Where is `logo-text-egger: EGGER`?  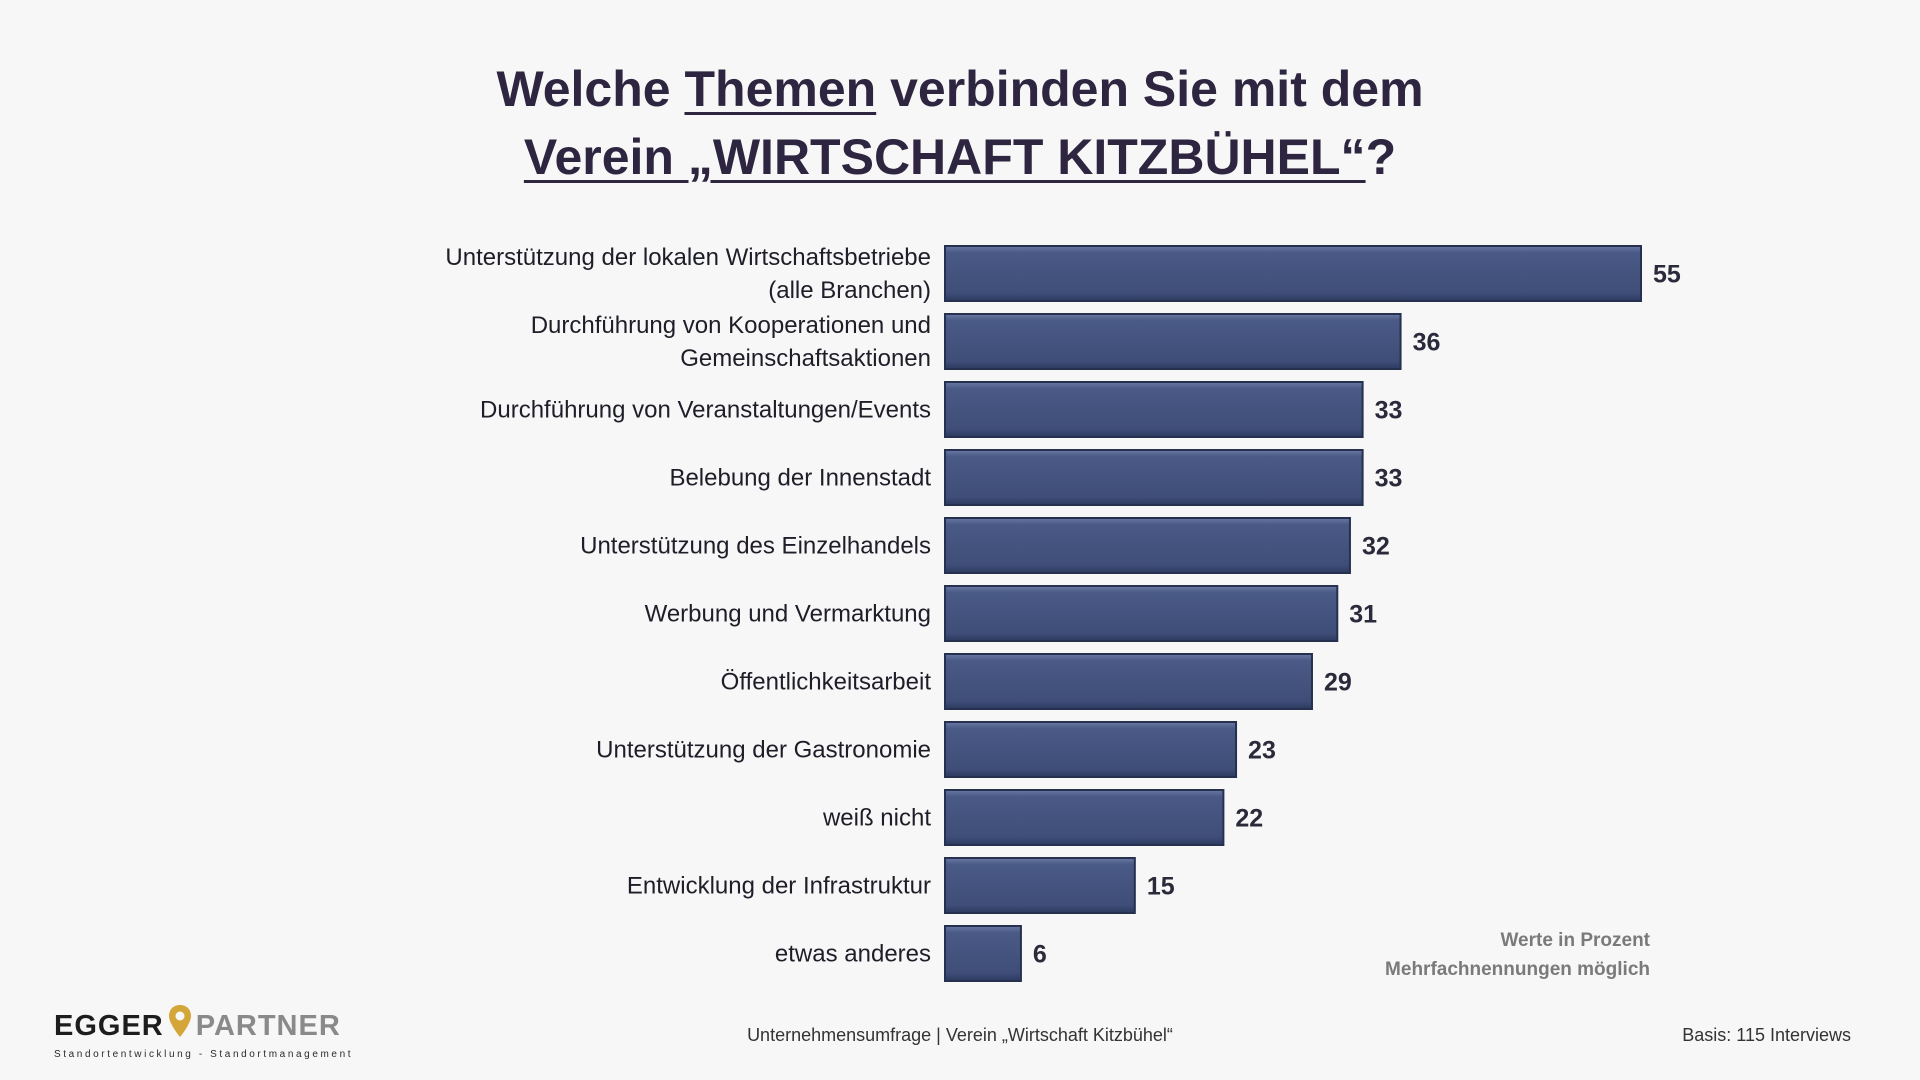
logo-text-egger: EGGER is located at coordinates (109, 1026).